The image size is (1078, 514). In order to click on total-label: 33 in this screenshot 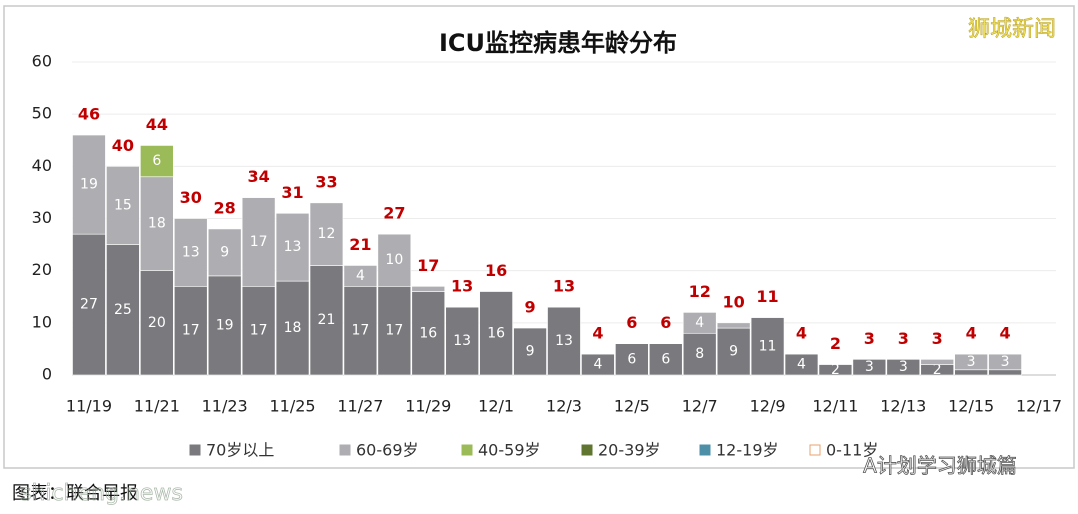, I will do `click(326, 181)`.